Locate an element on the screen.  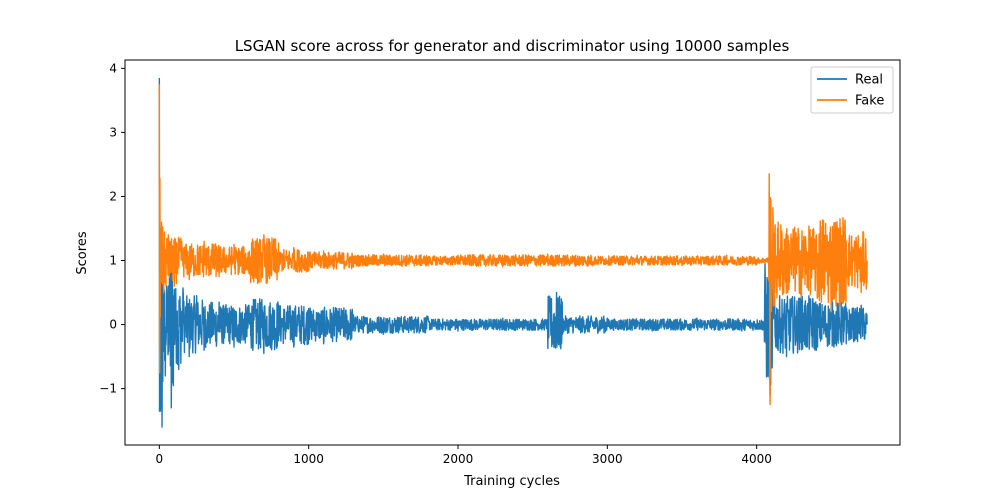
y-tick-label: 2 is located at coordinates (113, 196).